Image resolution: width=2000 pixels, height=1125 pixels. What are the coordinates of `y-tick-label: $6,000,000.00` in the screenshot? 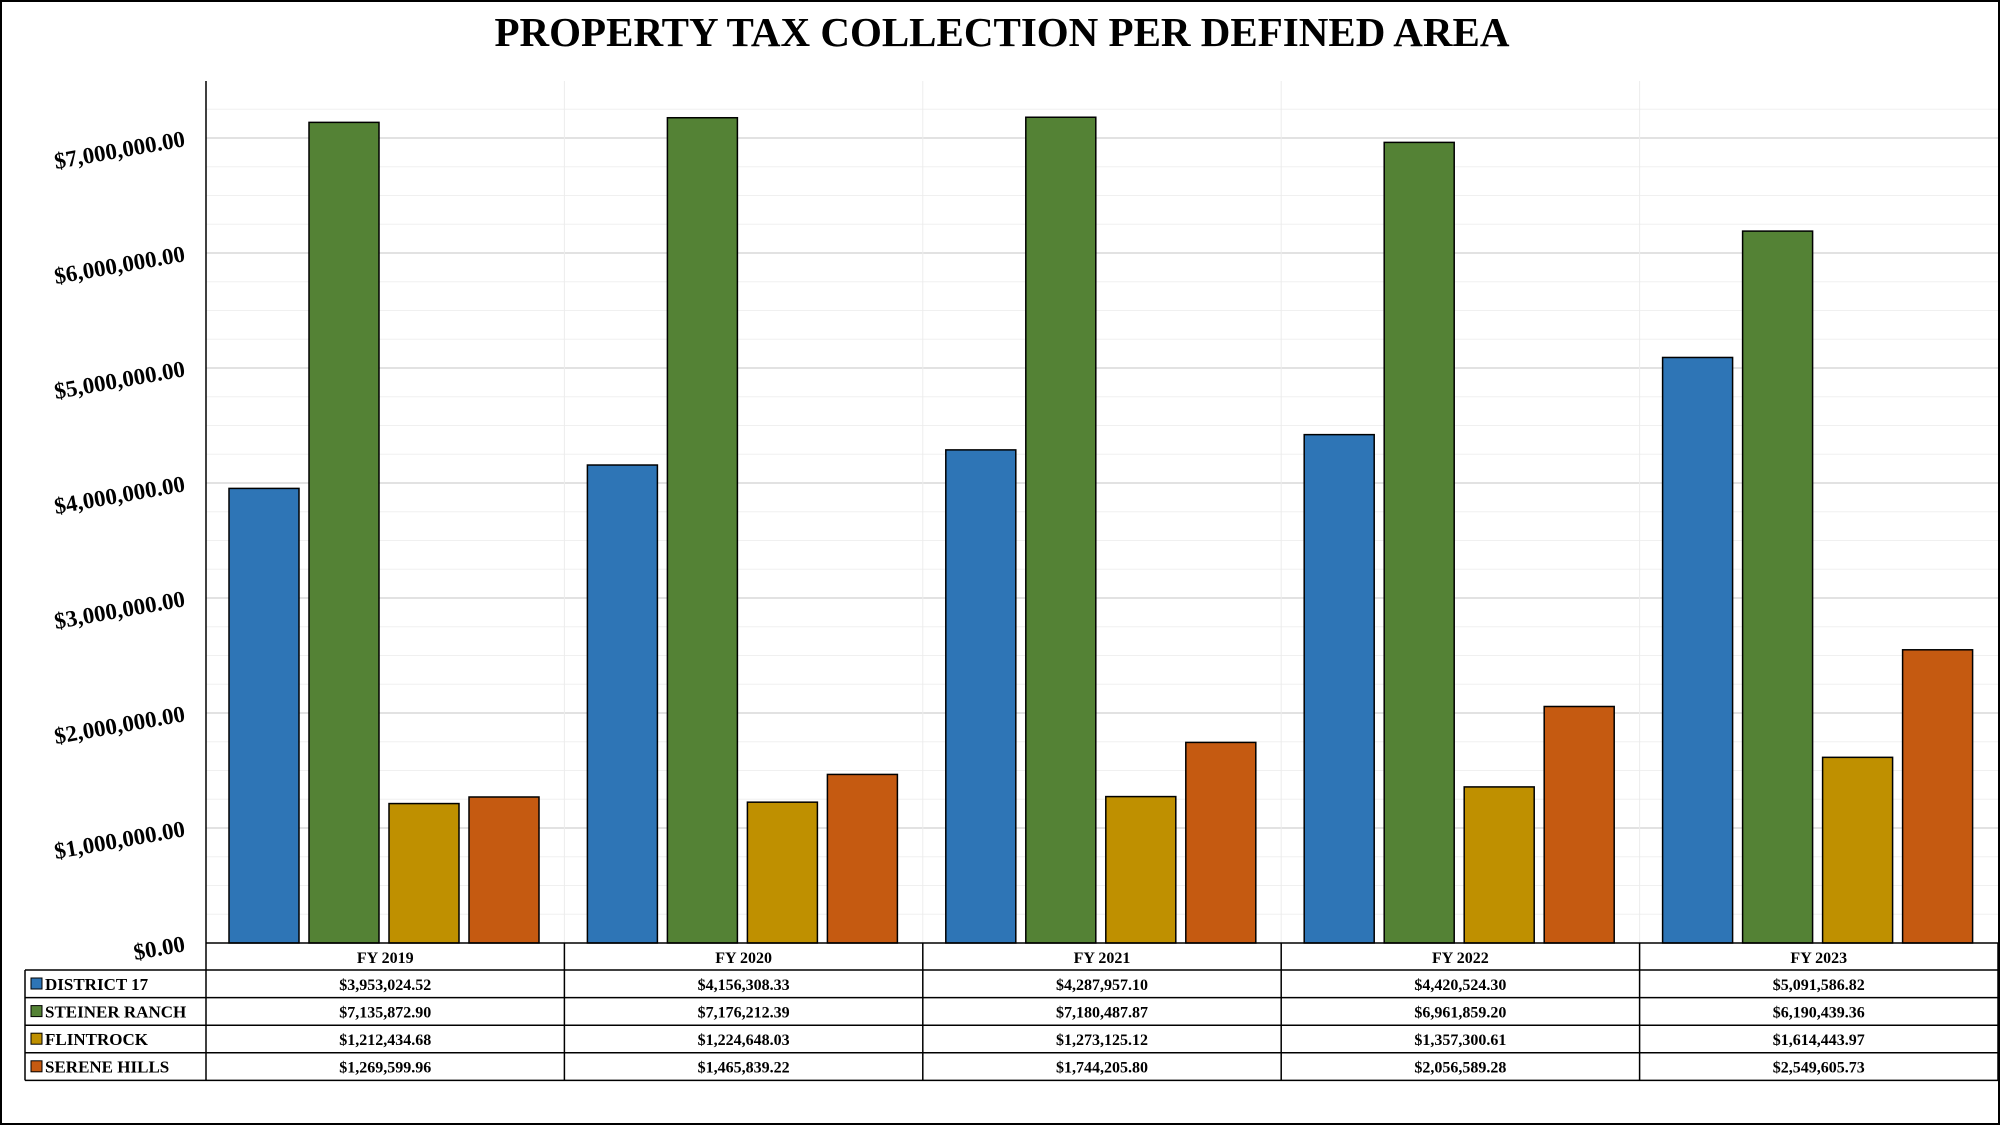 It's located at (119, 265).